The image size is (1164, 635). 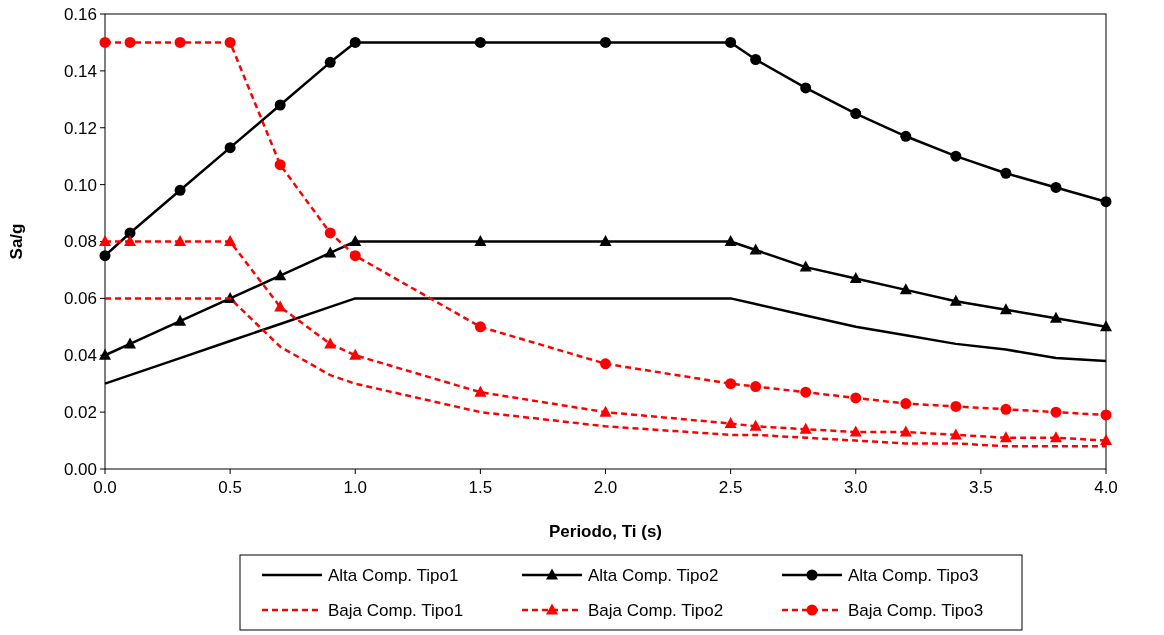 I want to click on y-tick-label: 0.08, so click(x=80, y=242).